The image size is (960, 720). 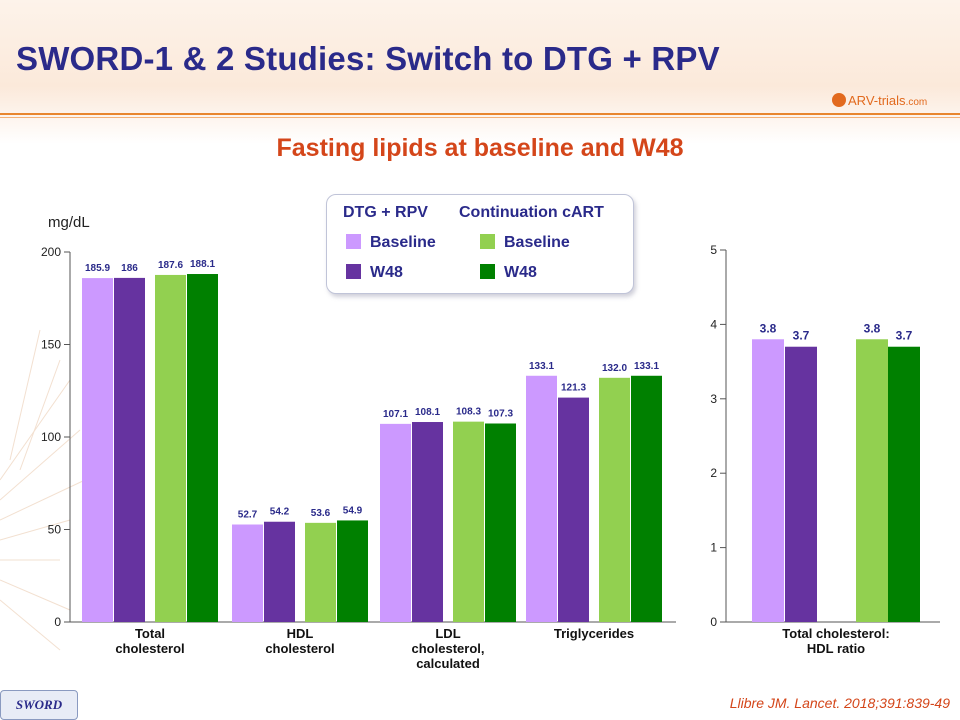 What do you see at coordinates (713, 399) in the screenshot?
I see `y-tick-label: 3` at bounding box center [713, 399].